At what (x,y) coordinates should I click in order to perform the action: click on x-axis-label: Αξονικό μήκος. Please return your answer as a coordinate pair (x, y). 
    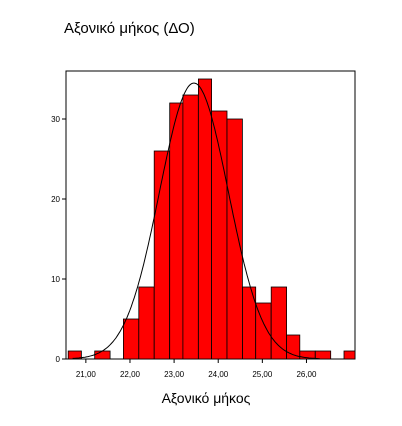
    Looking at the image, I should click on (206, 398).